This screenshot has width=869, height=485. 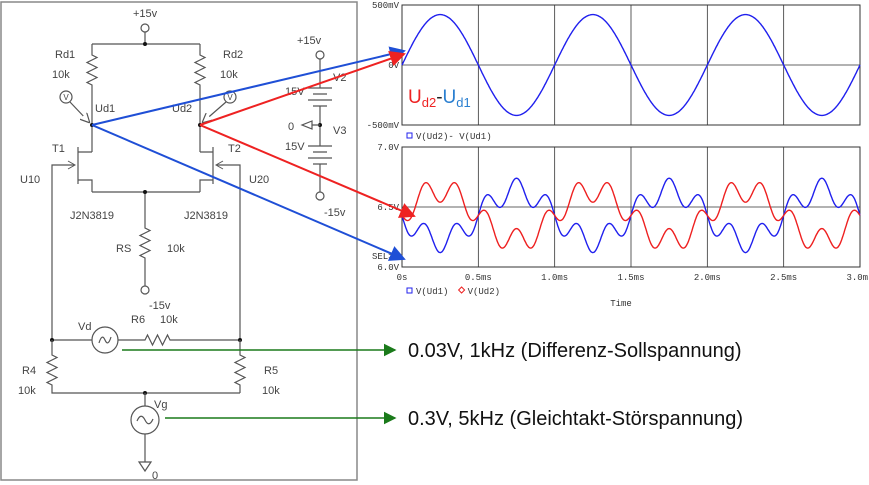 What do you see at coordinates (383, 126) in the screenshot?
I see `y-tick-label: -500mV` at bounding box center [383, 126].